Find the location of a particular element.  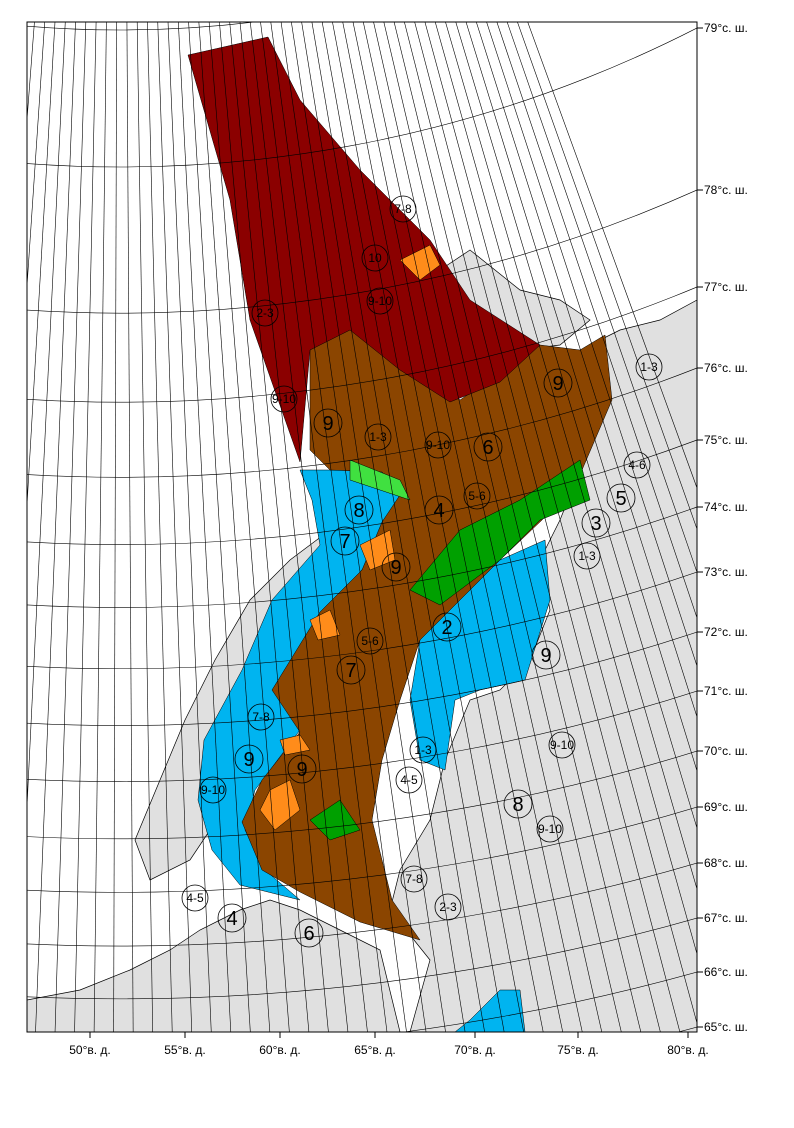

lat-label: 76°с. ш. is located at coordinates (726, 368).